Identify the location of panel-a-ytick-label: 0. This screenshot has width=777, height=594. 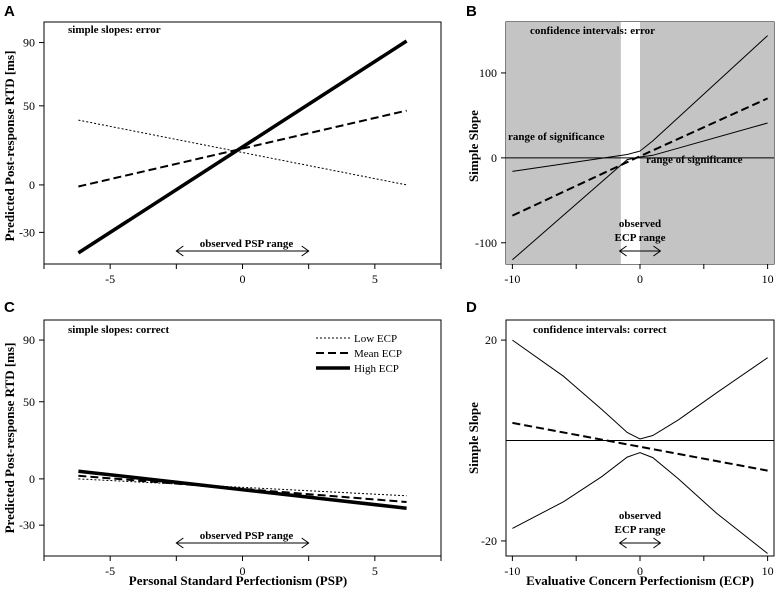
(32, 185).